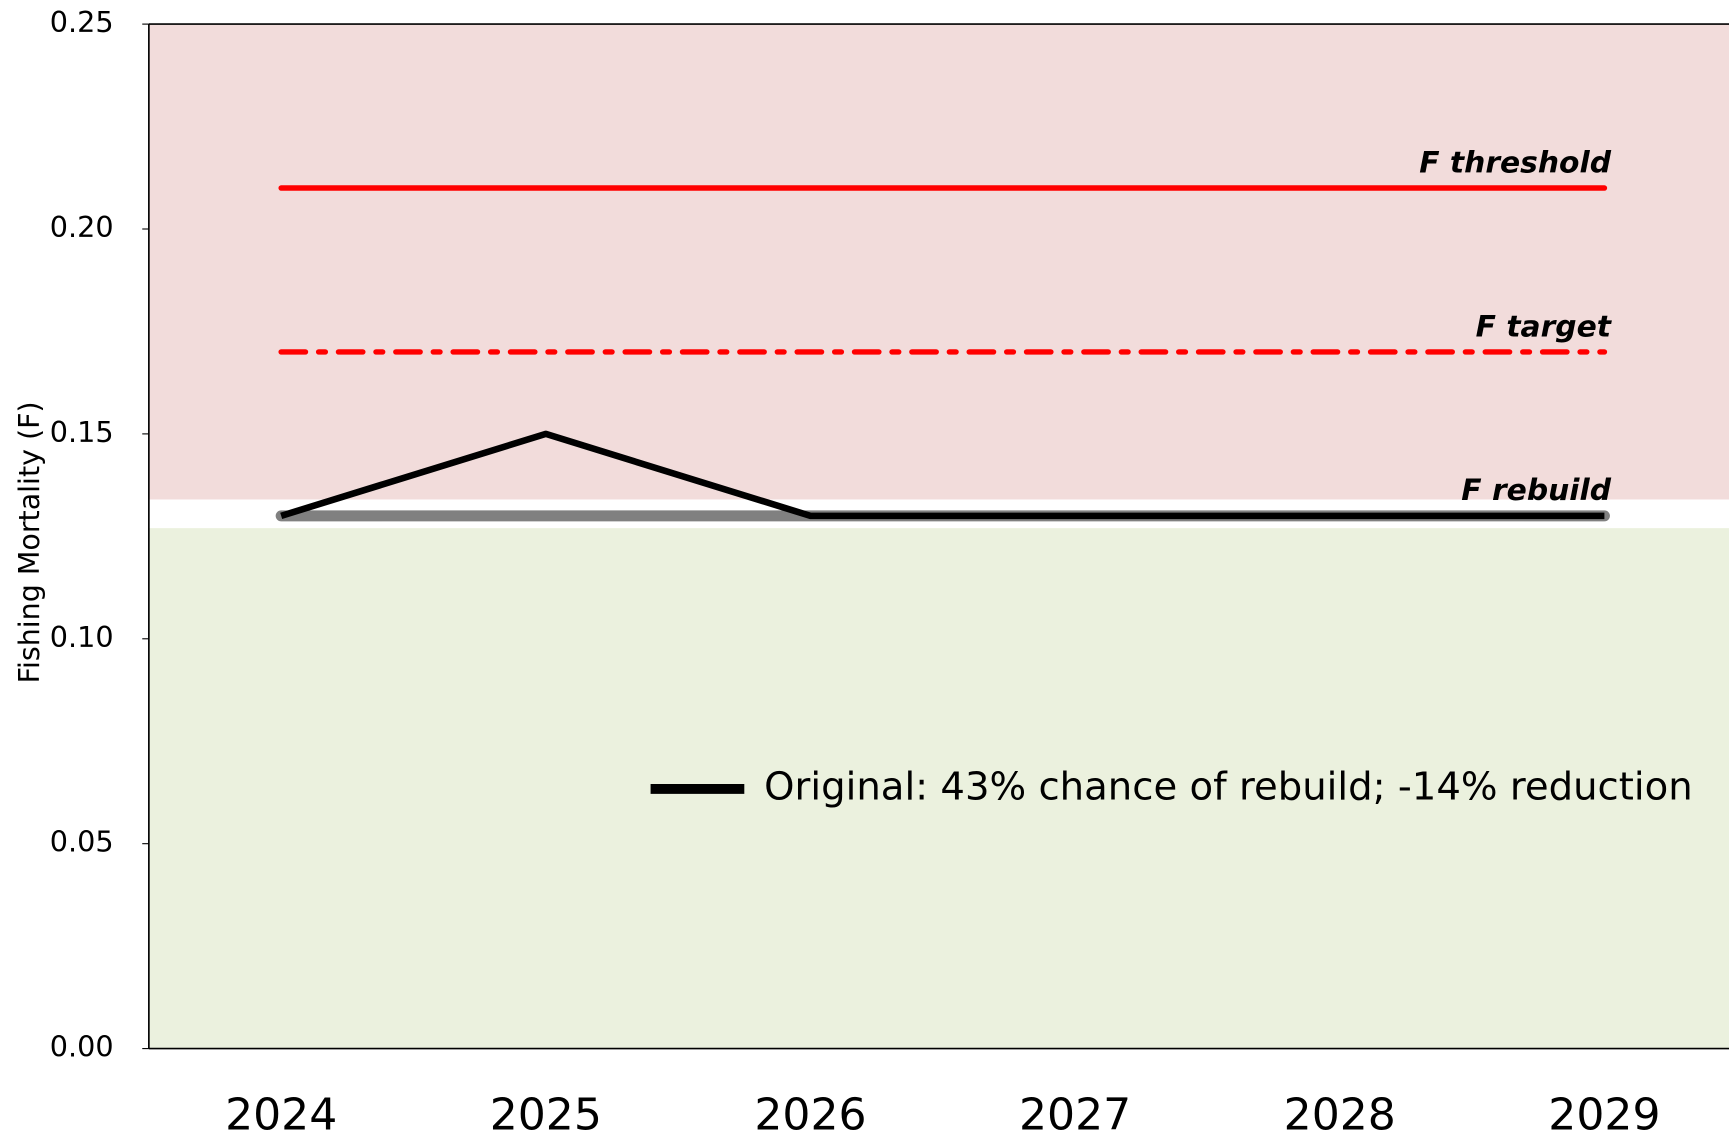 The height and width of the screenshot is (1145, 1729). Describe the element at coordinates (82, 22) in the screenshot. I see `y-tick-label: 0.25` at that location.